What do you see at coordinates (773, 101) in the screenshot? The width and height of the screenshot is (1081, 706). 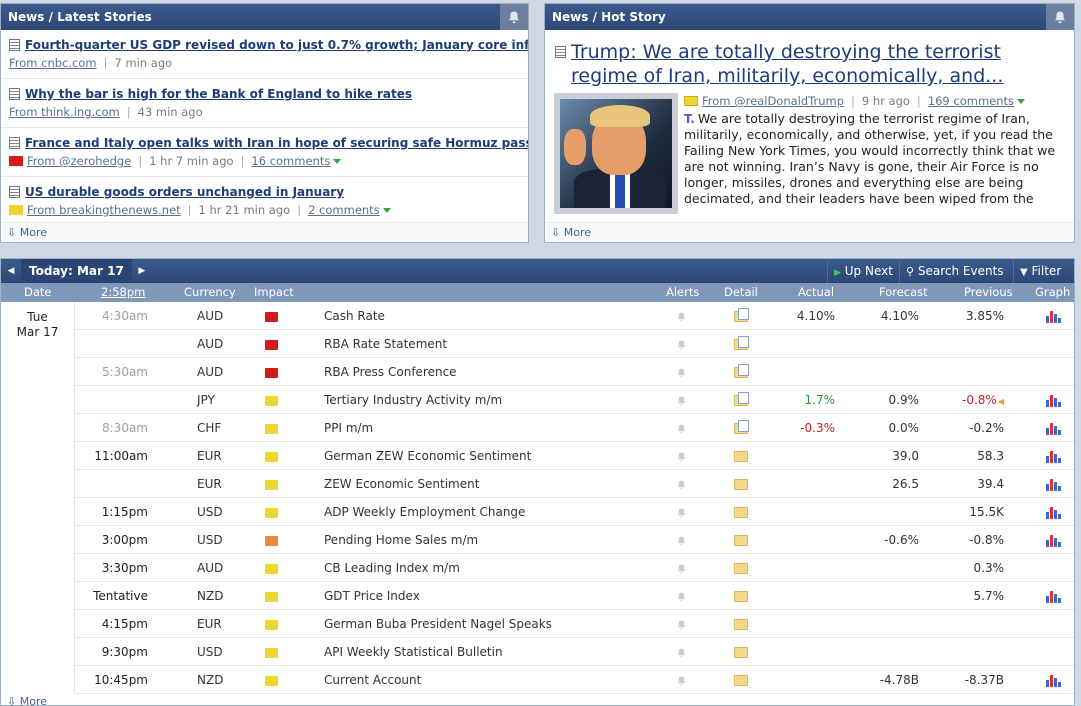 I see `hot-story-source: From @realDonaldTrump` at bounding box center [773, 101].